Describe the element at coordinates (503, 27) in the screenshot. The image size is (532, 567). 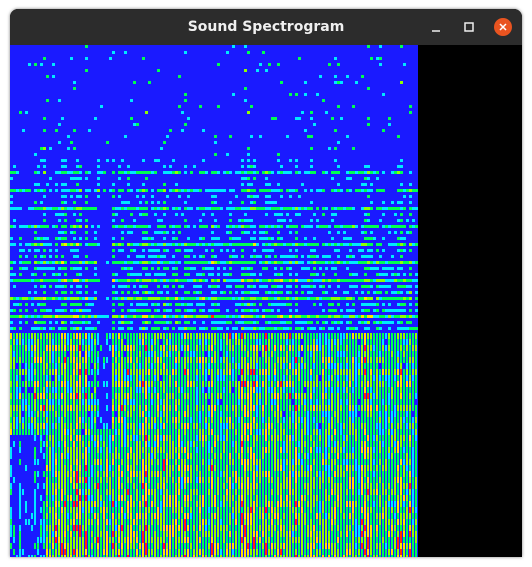
I see `close-button` at that location.